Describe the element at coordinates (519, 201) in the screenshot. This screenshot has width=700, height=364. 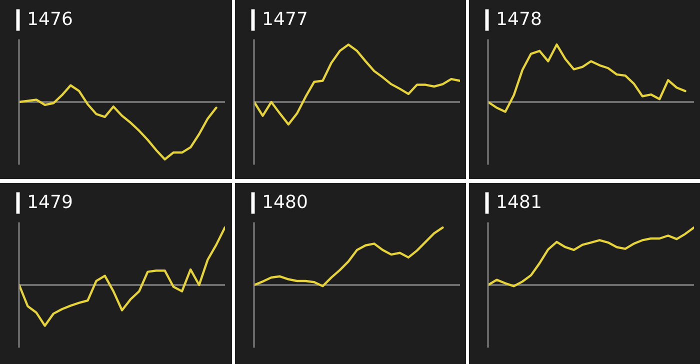
I see `chart-title: 1481` at that location.